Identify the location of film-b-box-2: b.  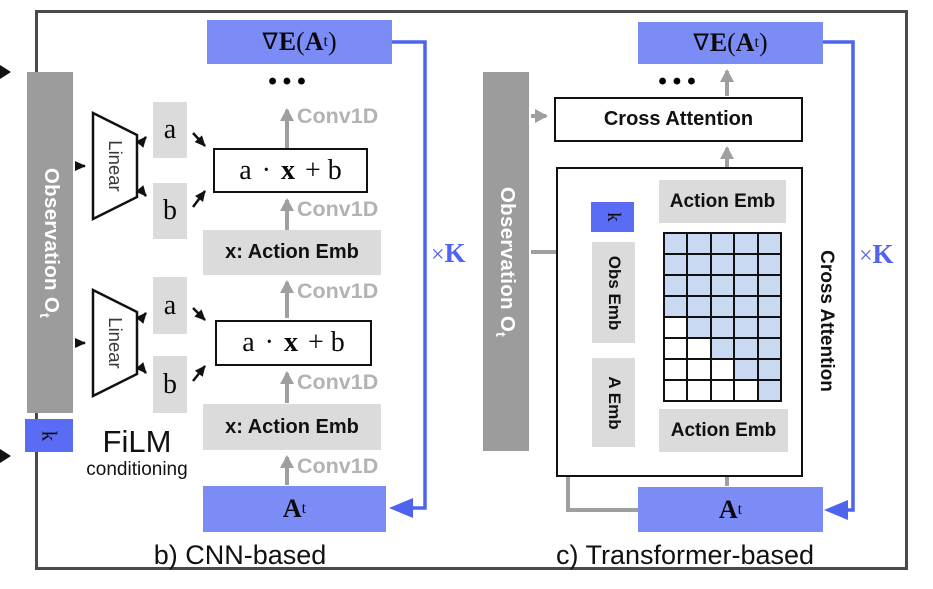
(170, 384).